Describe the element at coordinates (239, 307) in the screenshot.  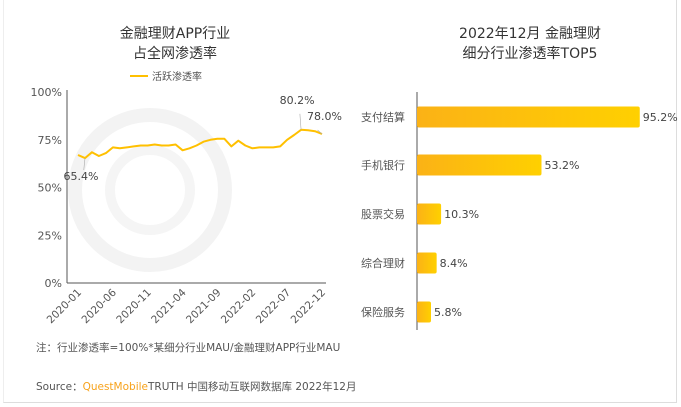
I see `x-tick-label: 2022-02` at that location.